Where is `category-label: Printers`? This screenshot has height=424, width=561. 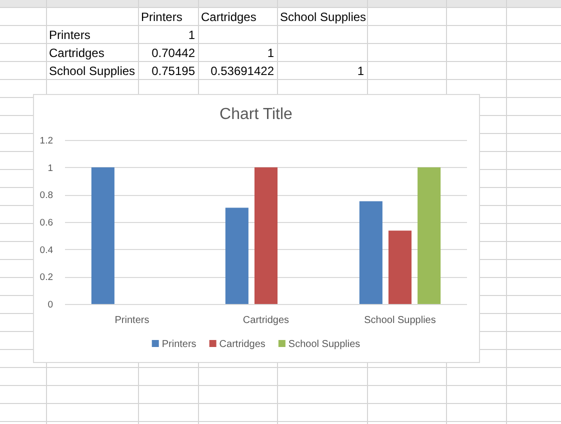 category-label: Printers is located at coordinates (69, 35).